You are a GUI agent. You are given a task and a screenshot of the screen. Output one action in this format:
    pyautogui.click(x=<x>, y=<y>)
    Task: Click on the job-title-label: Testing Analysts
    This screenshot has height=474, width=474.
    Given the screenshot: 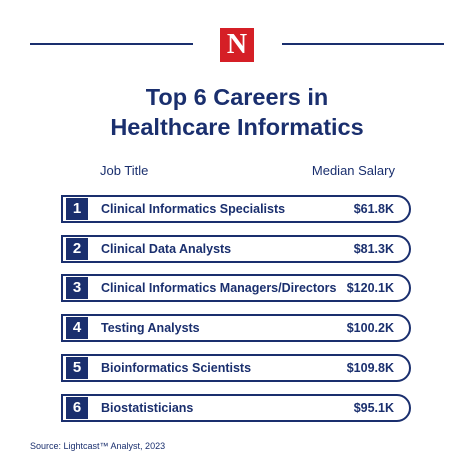 What is the action you would take?
    pyautogui.click(x=150, y=328)
    